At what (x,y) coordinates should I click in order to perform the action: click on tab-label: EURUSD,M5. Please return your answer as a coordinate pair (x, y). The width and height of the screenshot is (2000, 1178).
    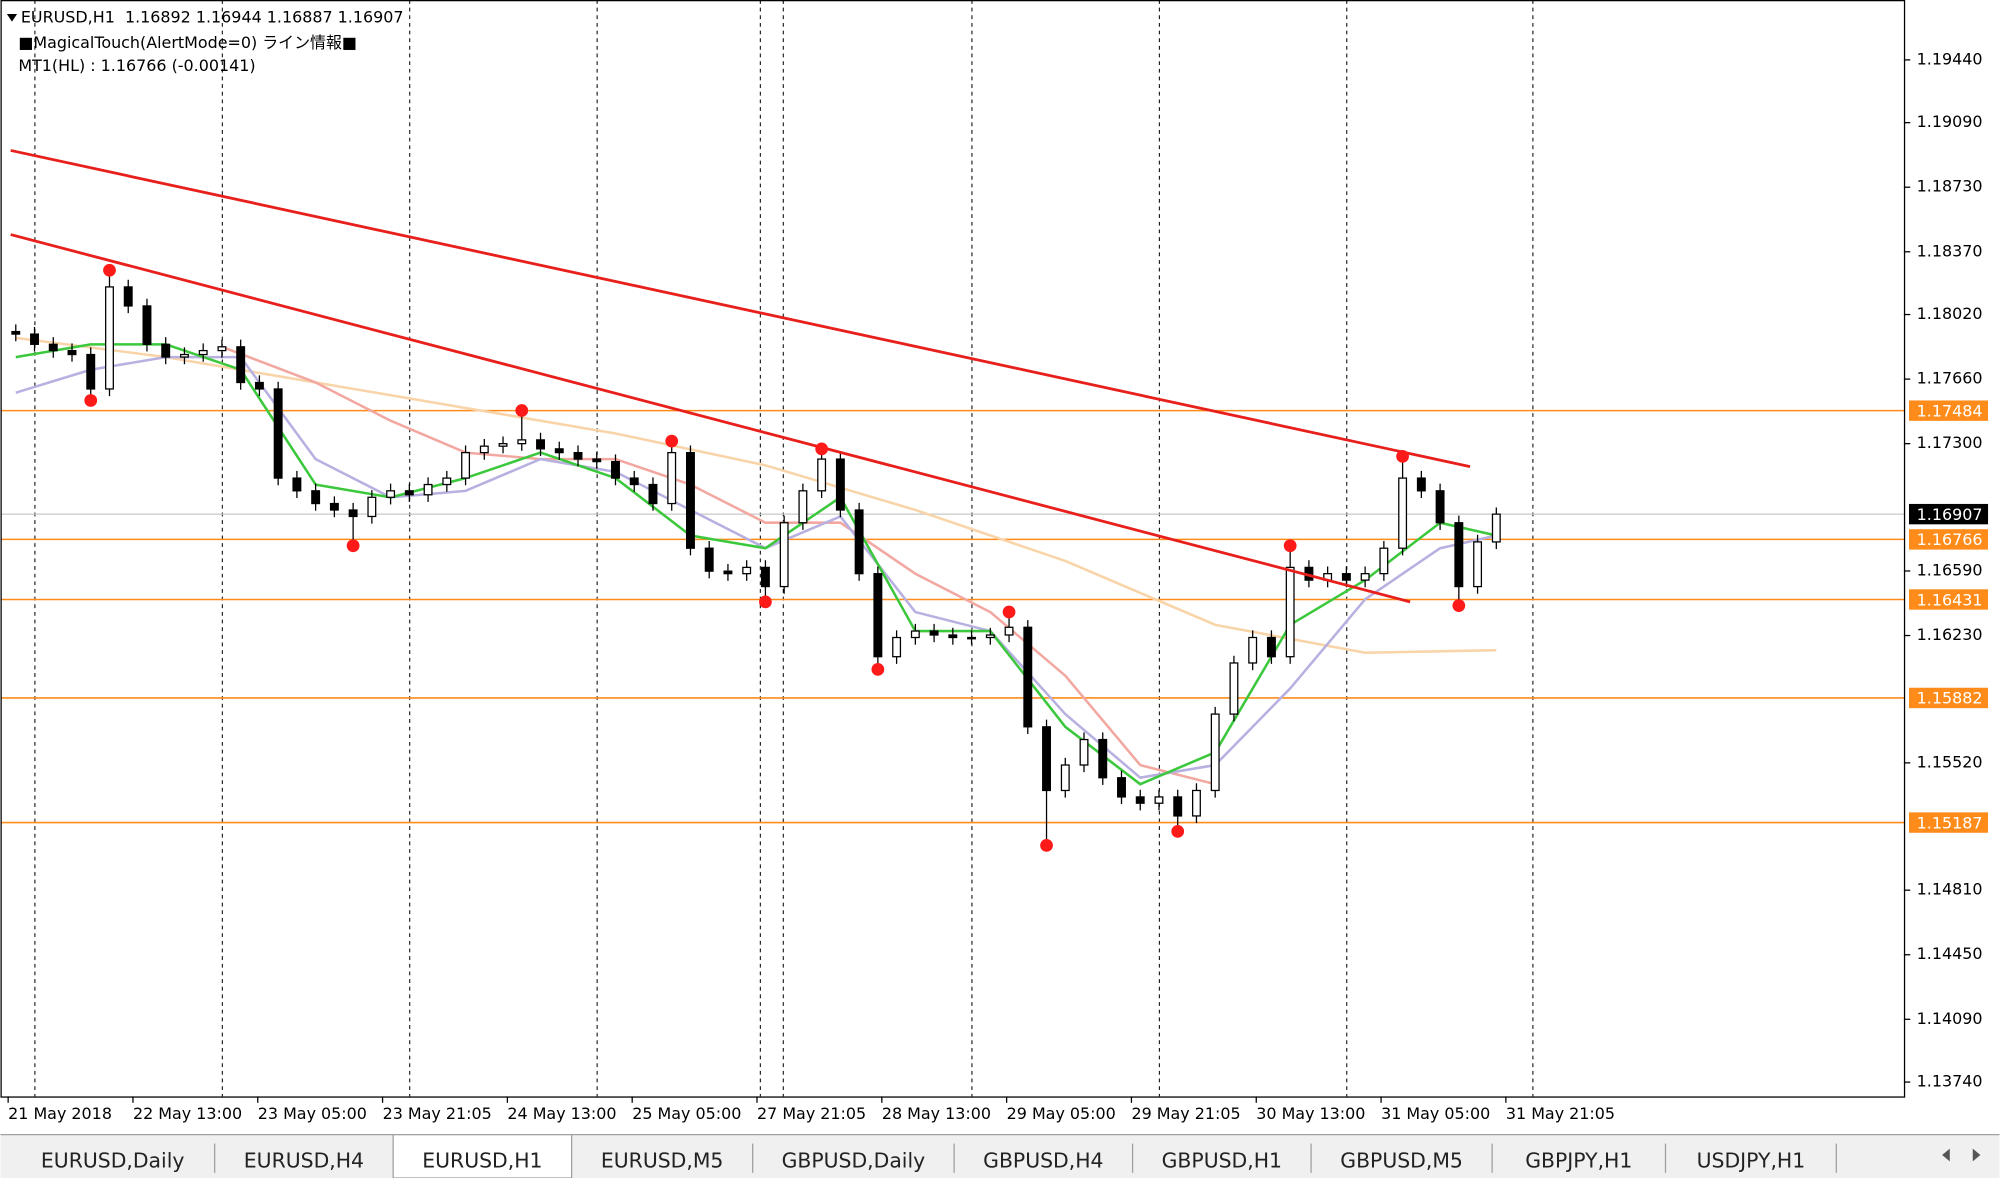
    Looking at the image, I should click on (662, 1160).